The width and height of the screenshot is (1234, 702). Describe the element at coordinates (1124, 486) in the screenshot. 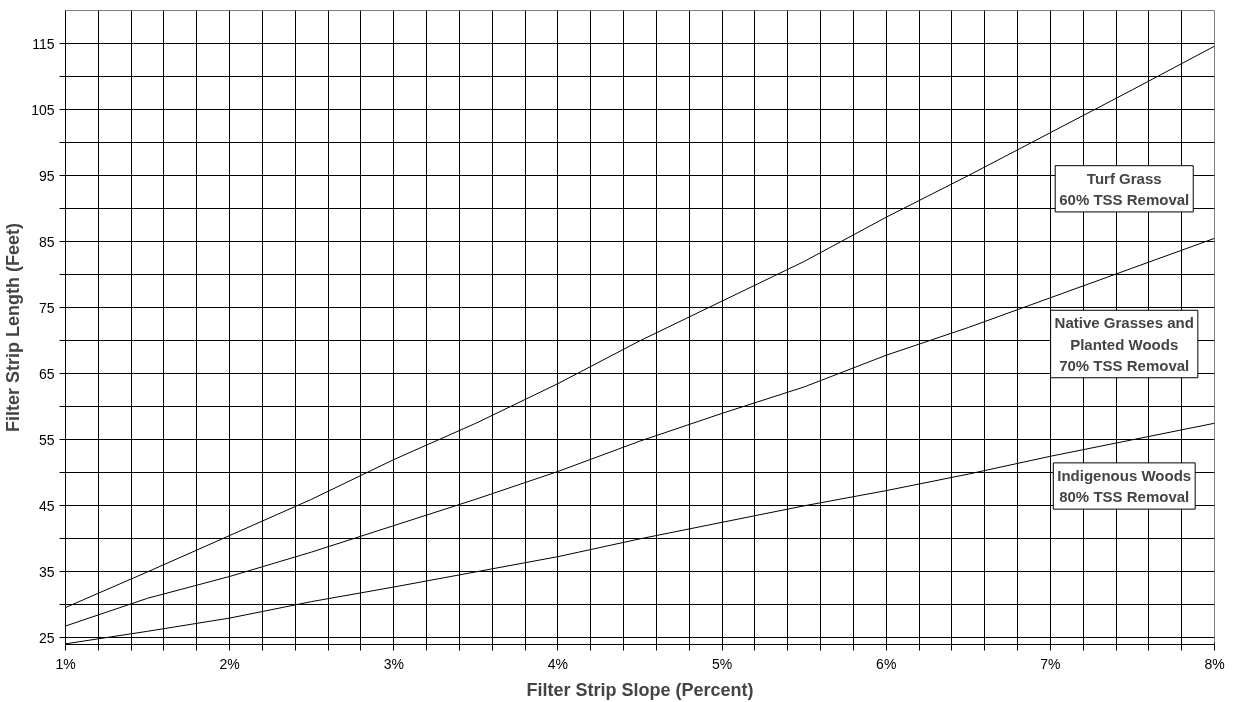

I see `annotation: Indigenous Woods 80% TSS Removal` at that location.